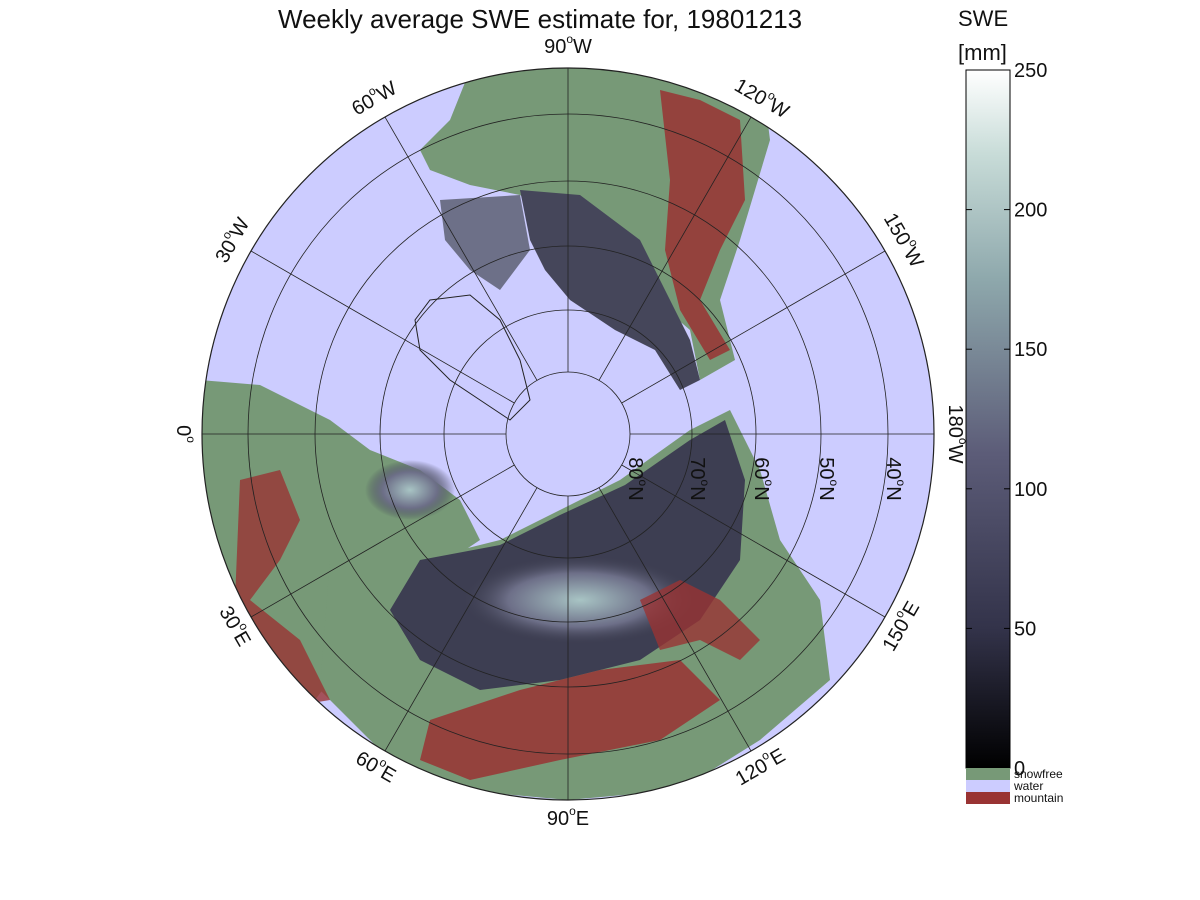  What do you see at coordinates (982, 52) in the screenshot?
I see `colorbar-unit: [mm]` at bounding box center [982, 52].